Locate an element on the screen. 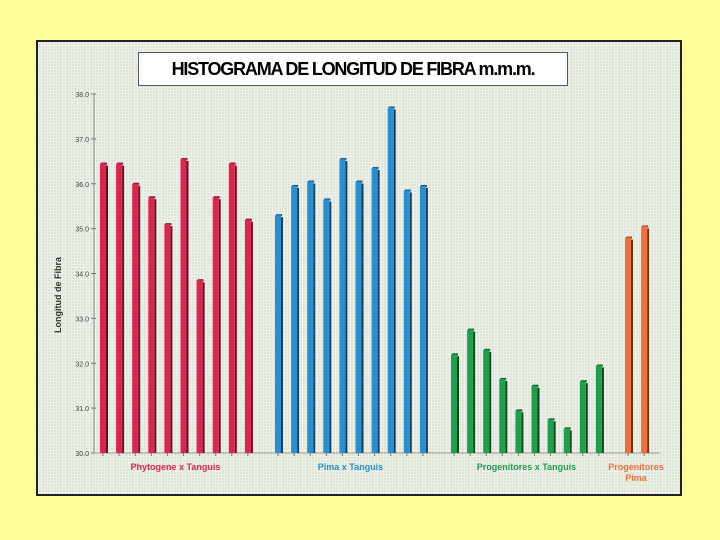  y-tick-label: 36.0 is located at coordinates (82, 185).